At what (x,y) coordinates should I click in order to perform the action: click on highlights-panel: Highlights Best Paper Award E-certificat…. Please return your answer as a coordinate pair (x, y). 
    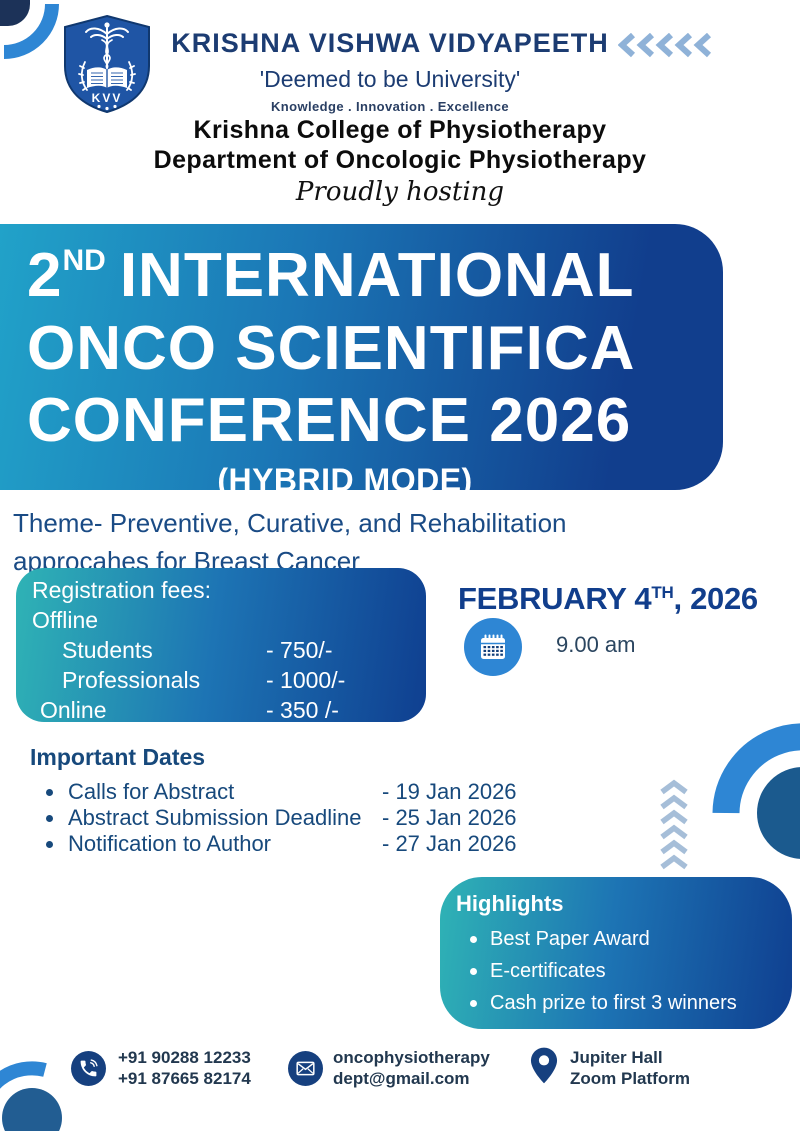
    Looking at the image, I should click on (616, 953).